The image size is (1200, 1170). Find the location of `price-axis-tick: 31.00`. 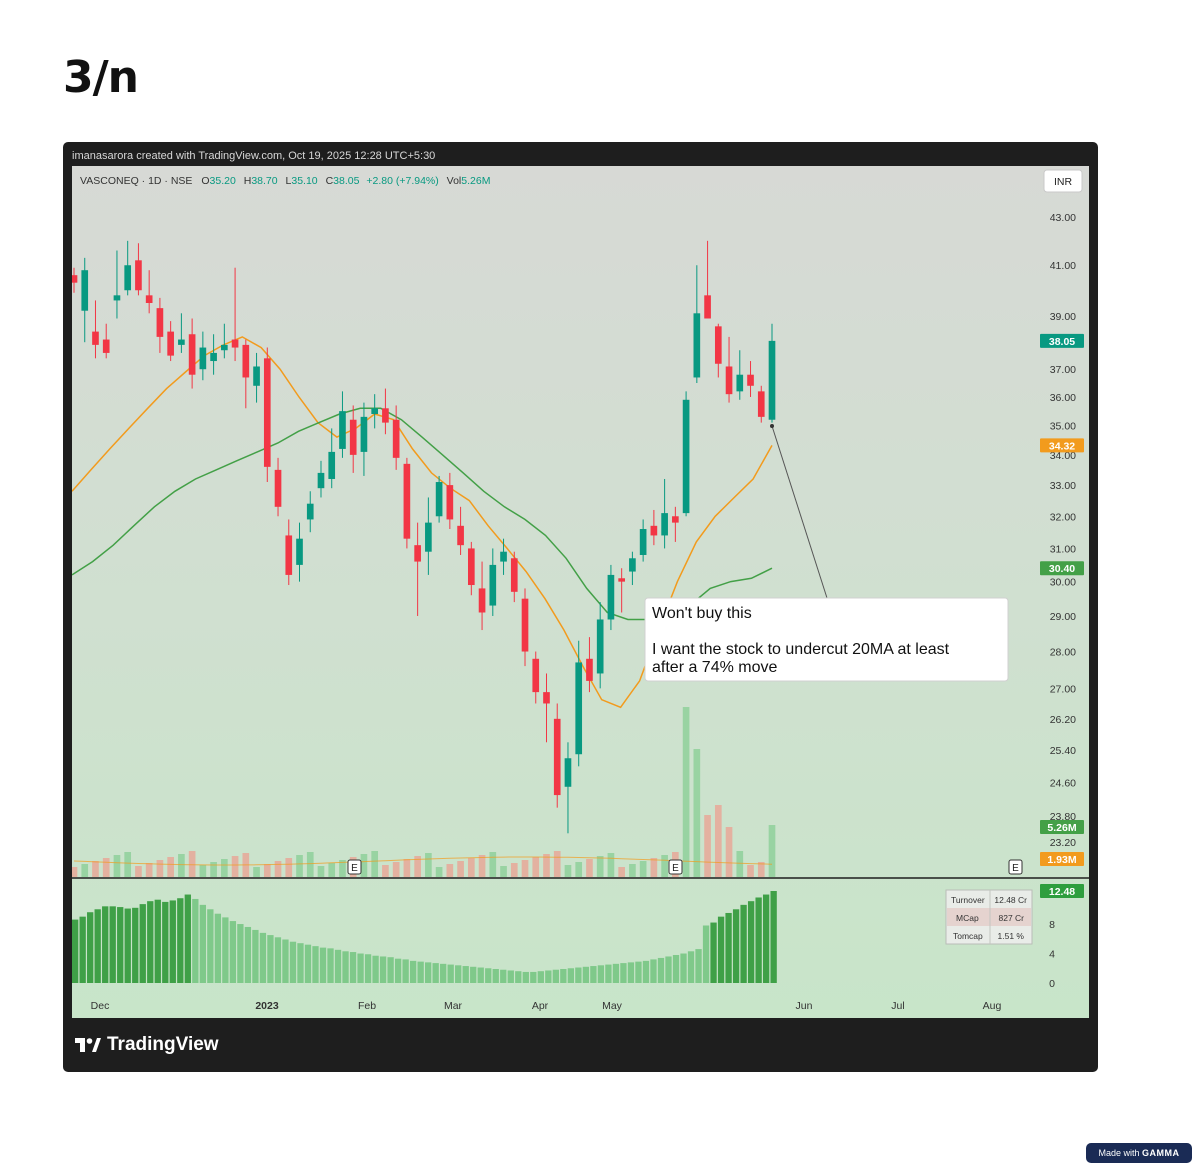

price-axis-tick: 31.00 is located at coordinates (1063, 549).